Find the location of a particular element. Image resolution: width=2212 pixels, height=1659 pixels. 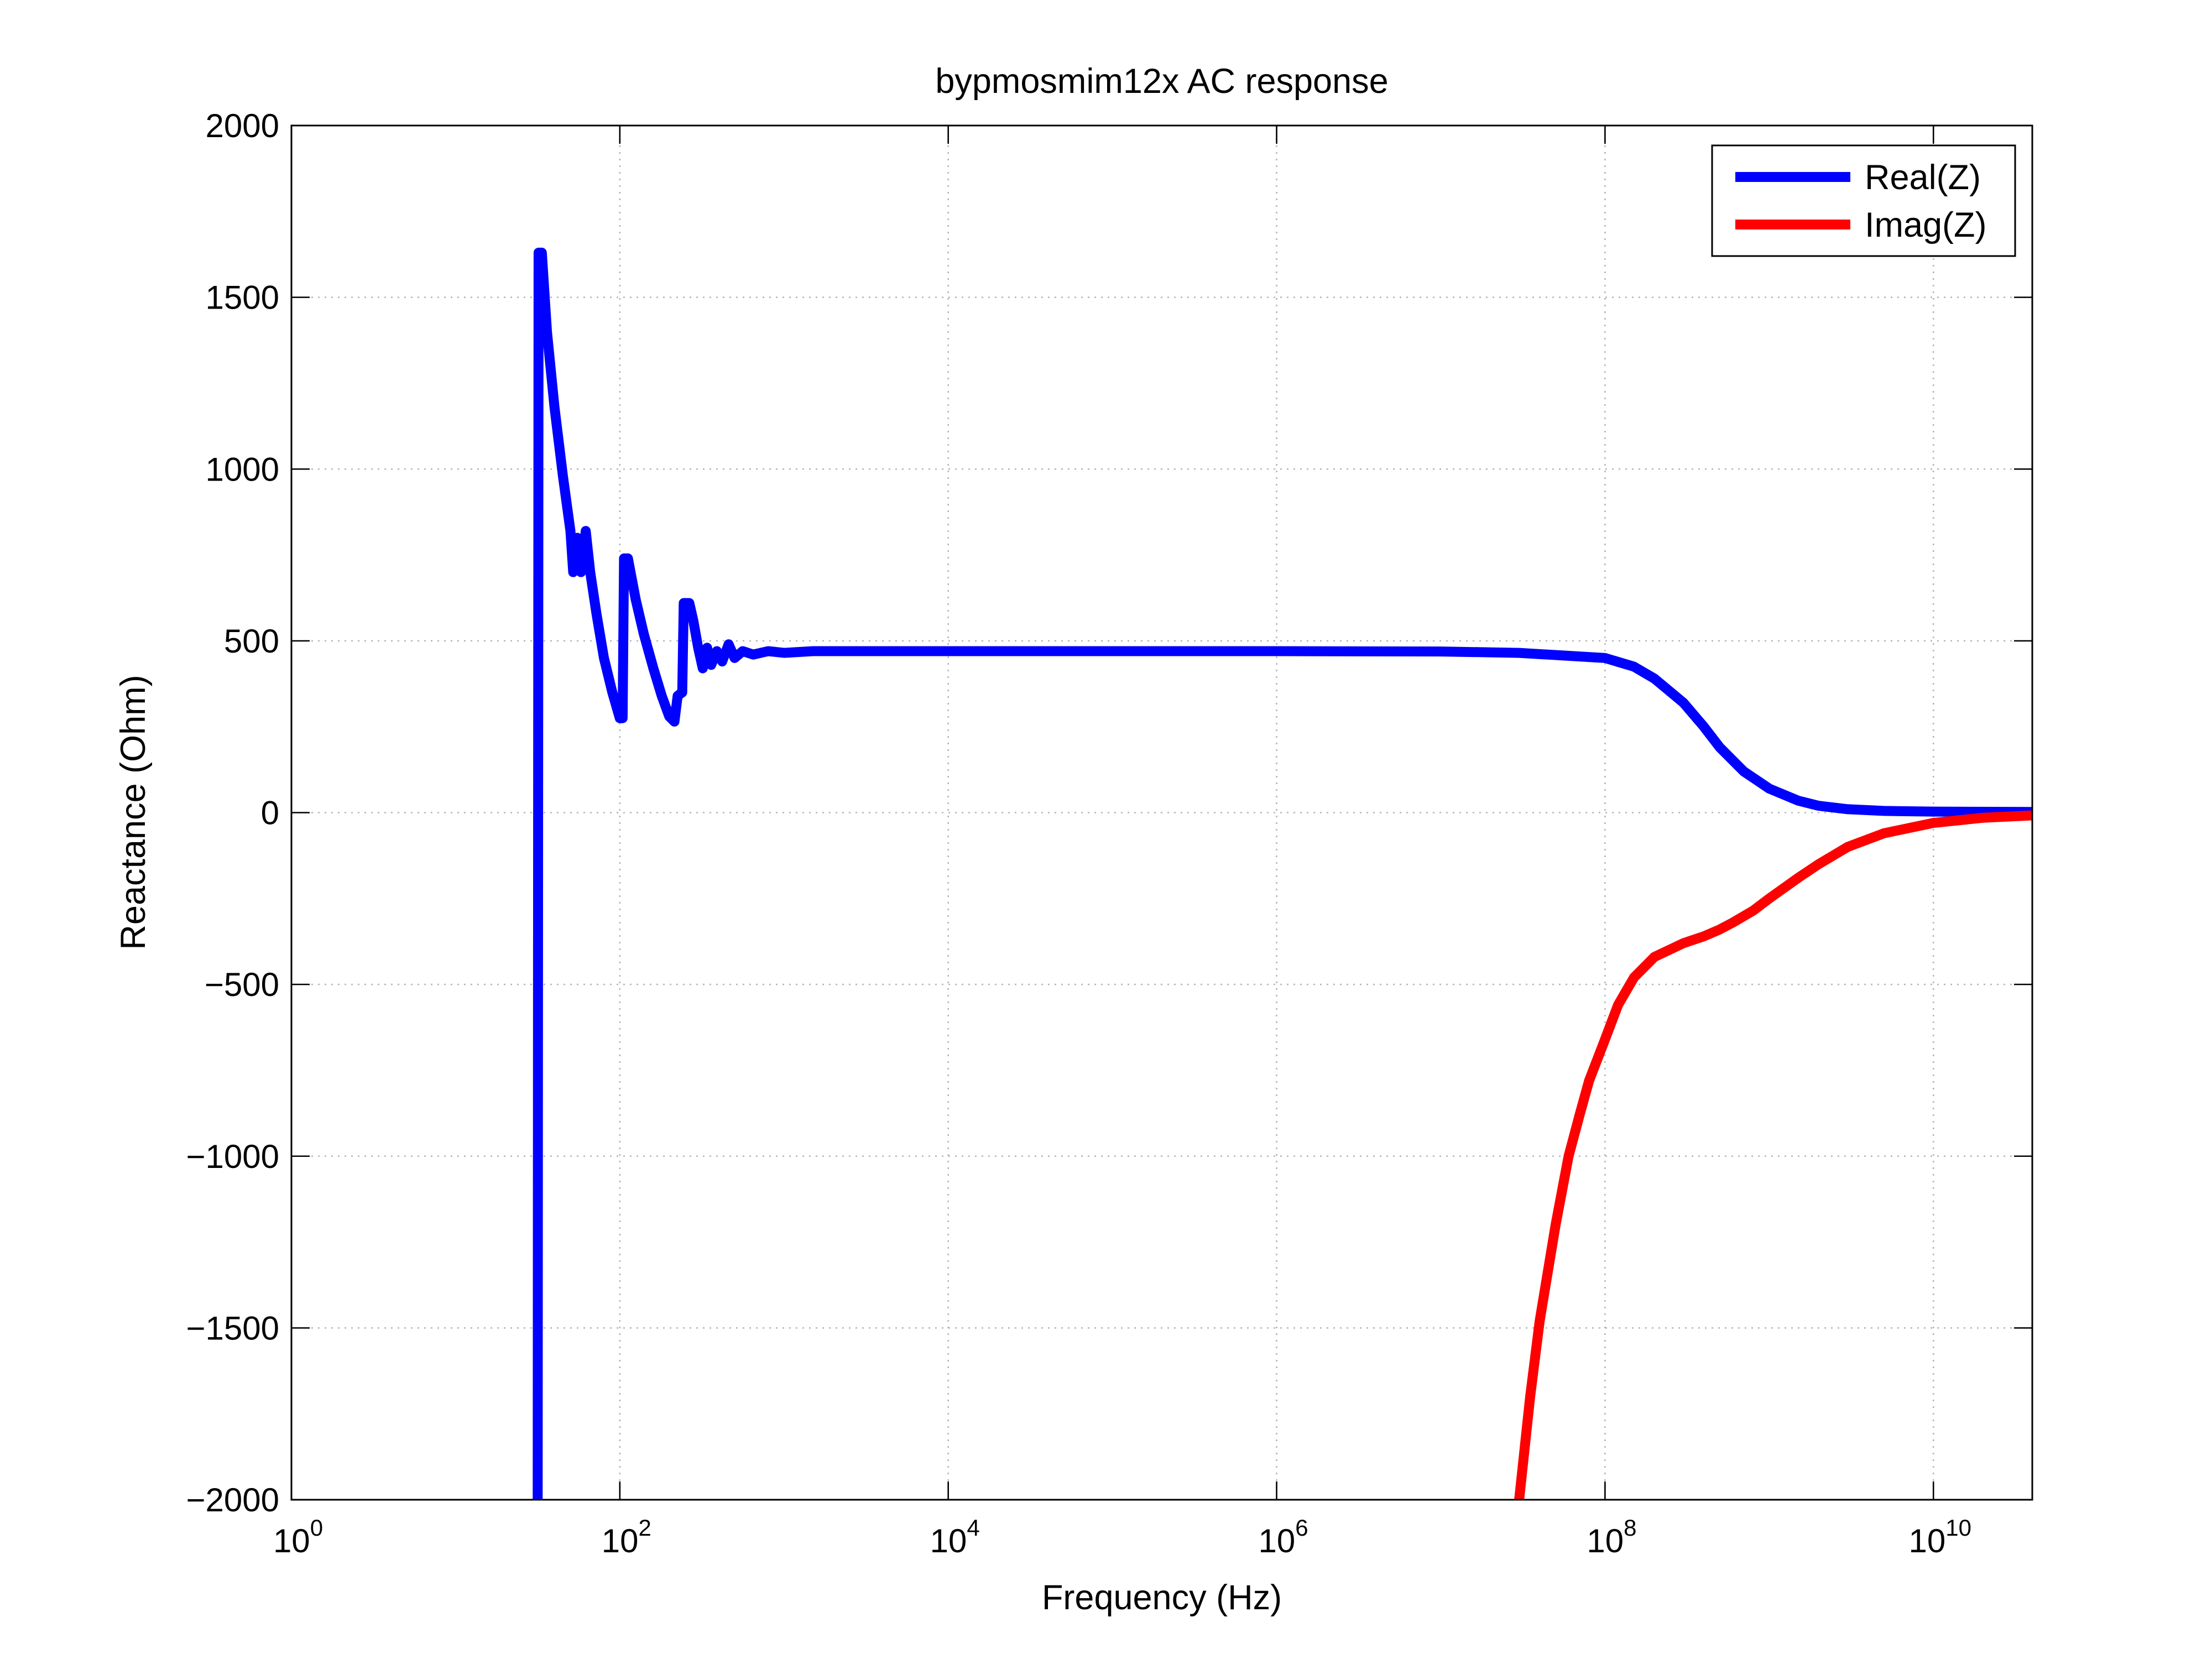

y-tick-label: 500 is located at coordinates (252, 641).